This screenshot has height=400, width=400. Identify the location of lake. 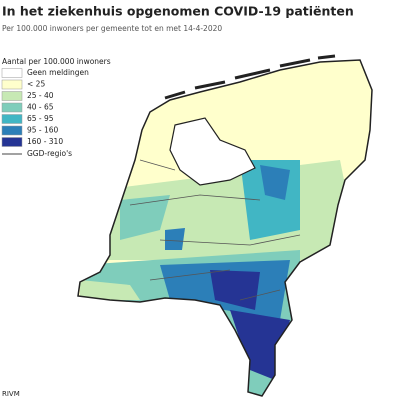
(212, 151).